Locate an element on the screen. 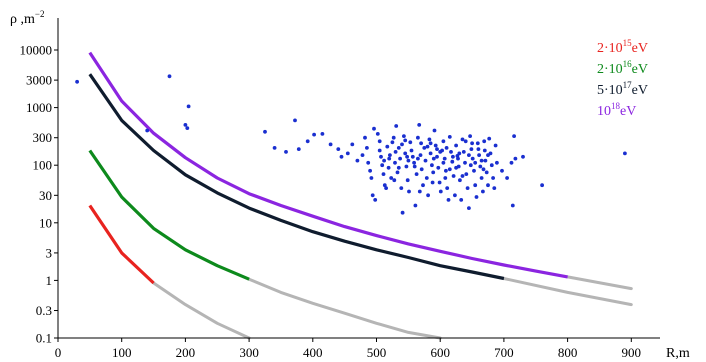  series-4-extrapolation is located at coordinates (599, 283).